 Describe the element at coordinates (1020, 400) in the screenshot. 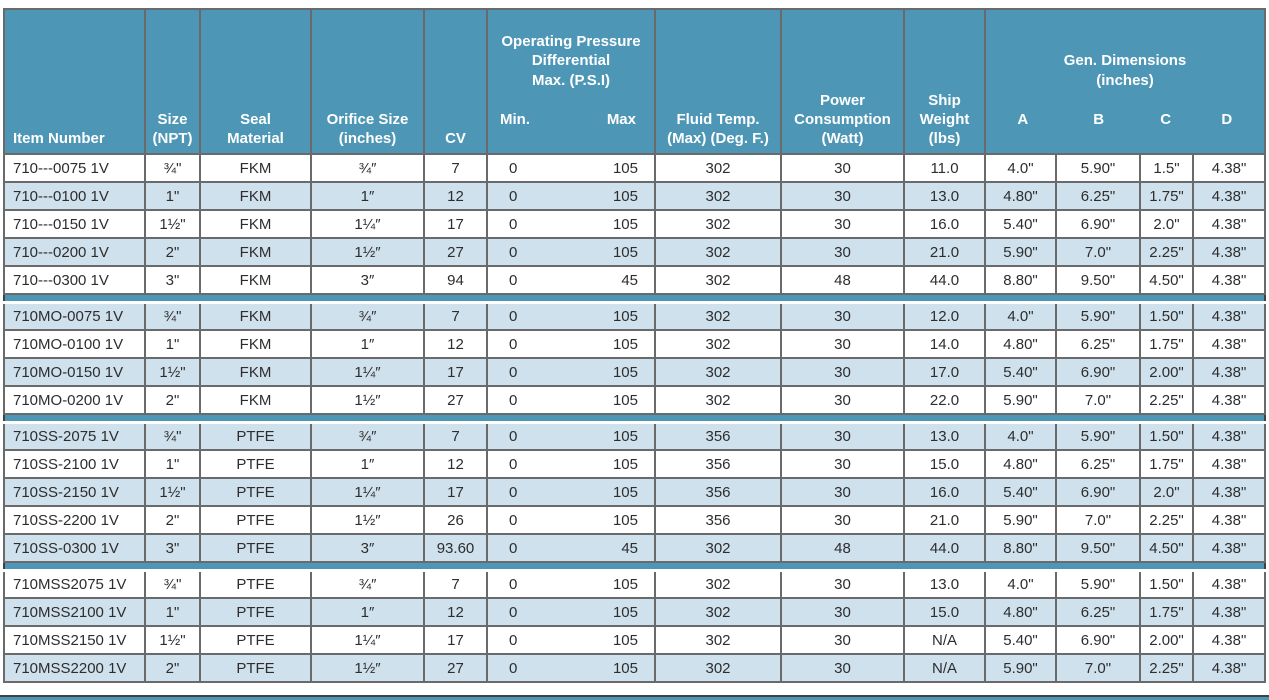

I see `cell-dim-a: 5.90"` at that location.